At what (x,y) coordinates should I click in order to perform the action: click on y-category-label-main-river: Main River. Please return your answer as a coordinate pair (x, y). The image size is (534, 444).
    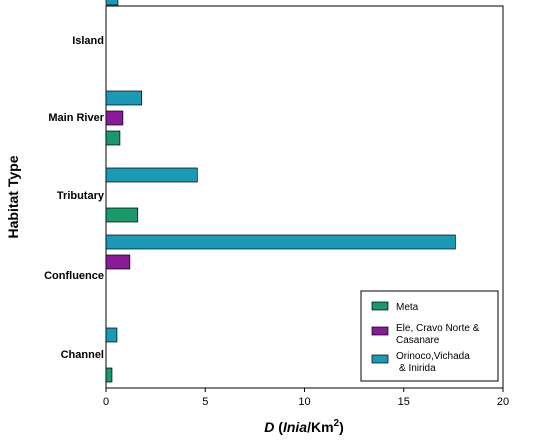
    Looking at the image, I should click on (76, 118).